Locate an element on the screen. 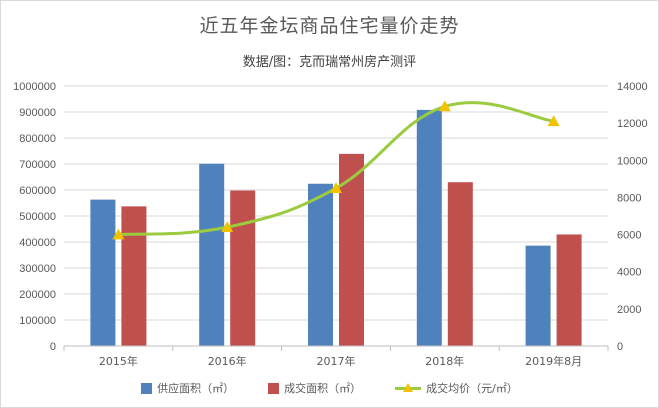 This screenshot has width=659, height=408. y-left-tick-label: 600000 is located at coordinates (37, 191).